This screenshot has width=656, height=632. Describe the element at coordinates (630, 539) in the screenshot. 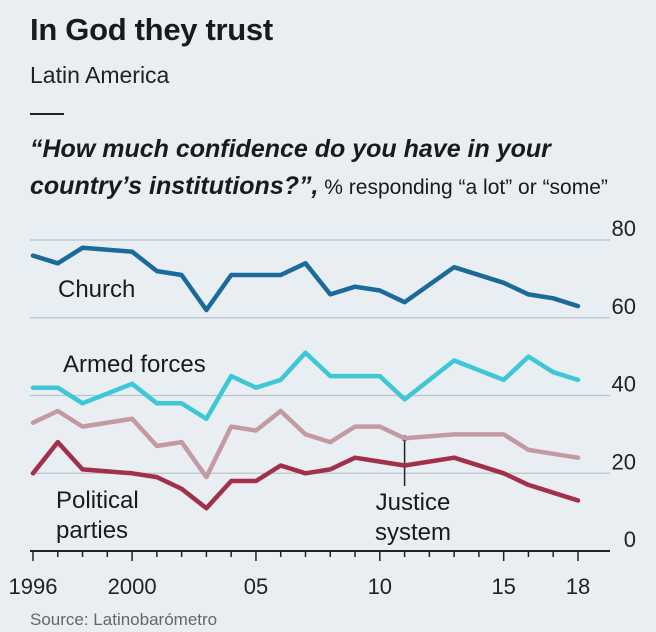

I see `y-tick-label-0: 0` at that location.